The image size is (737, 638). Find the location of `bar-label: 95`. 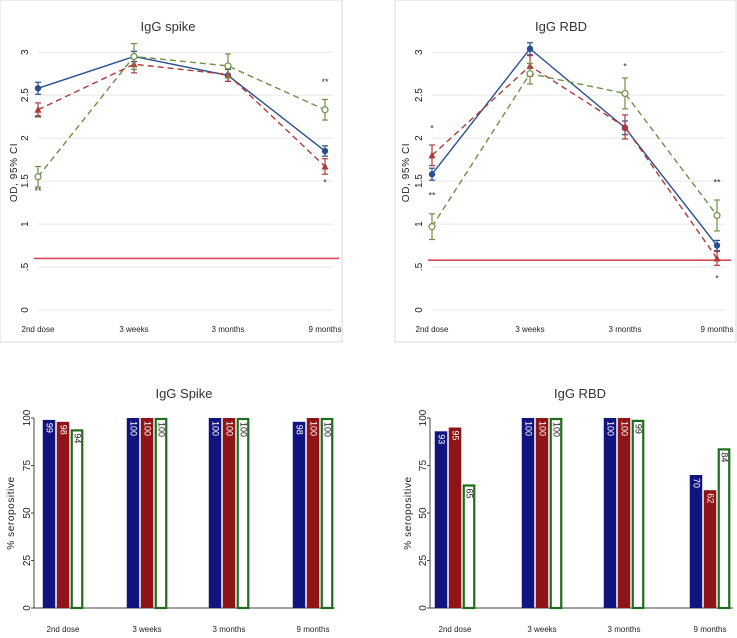

bar-label: 95 is located at coordinates (456, 436).